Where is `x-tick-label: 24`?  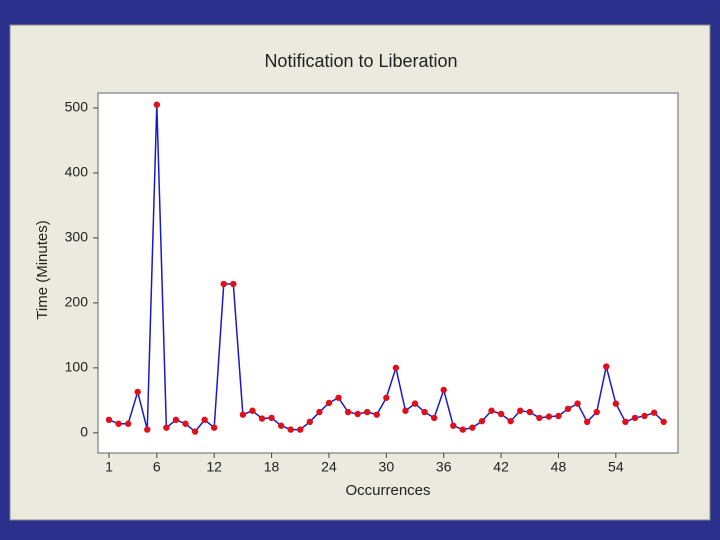 x-tick-label: 24 is located at coordinates (329, 467).